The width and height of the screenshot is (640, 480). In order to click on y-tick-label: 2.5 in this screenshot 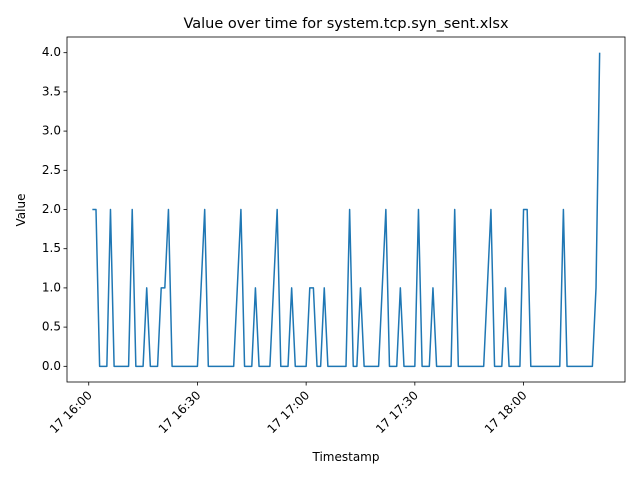, I will do `click(51, 170)`.